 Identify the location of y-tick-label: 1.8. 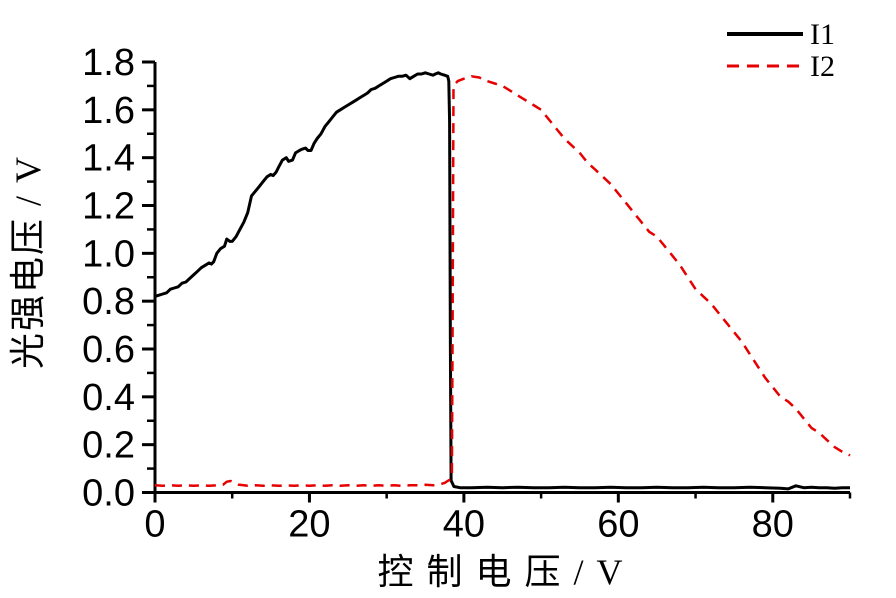
(108, 63).